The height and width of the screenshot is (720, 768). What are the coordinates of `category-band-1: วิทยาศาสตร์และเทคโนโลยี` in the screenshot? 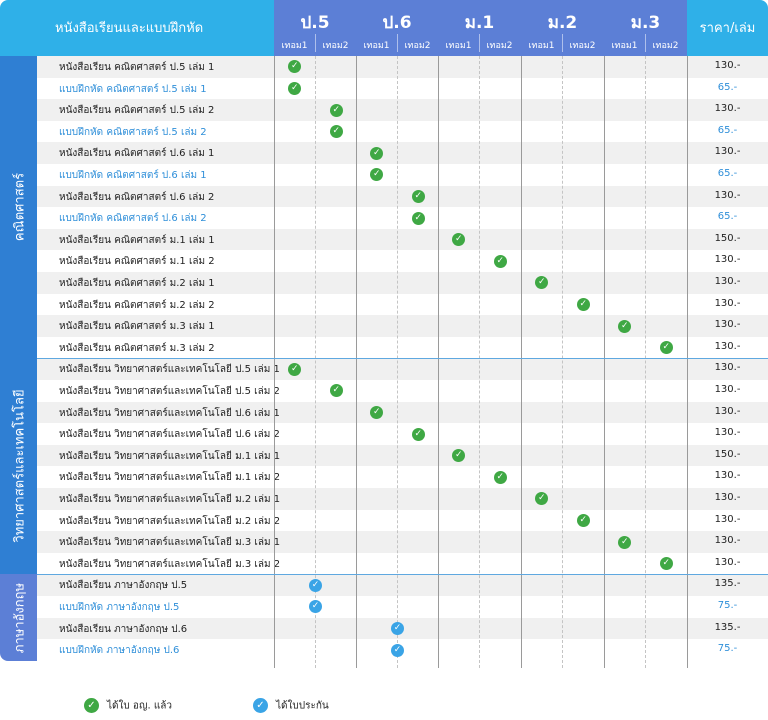 It's located at (18, 466).